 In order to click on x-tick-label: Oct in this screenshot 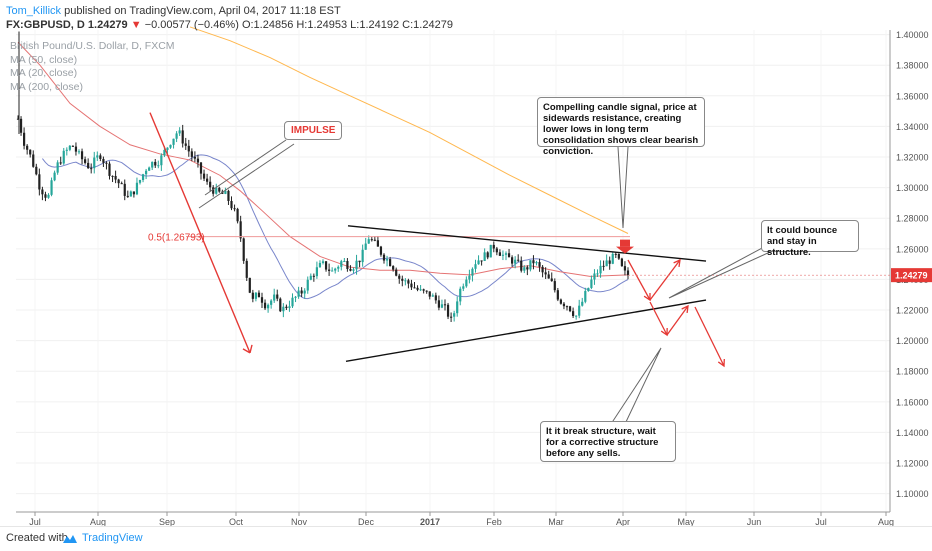, I will do `click(236, 522)`.